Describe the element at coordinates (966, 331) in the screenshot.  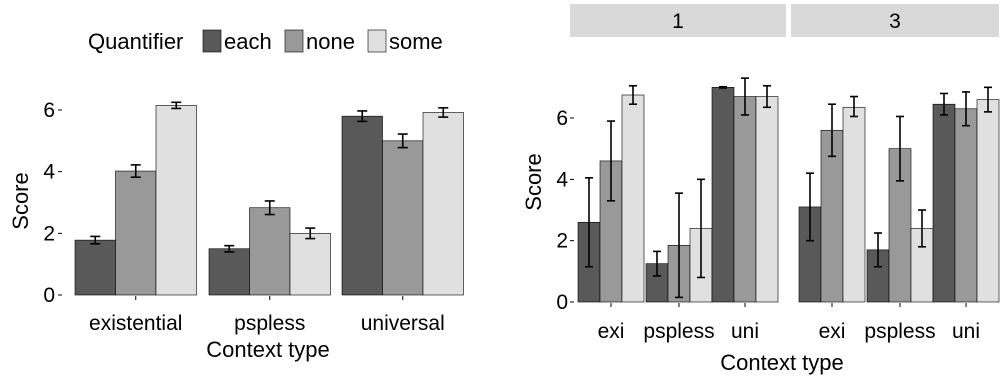
I see `right-x-tick-label-facet3-uni: uni` at that location.